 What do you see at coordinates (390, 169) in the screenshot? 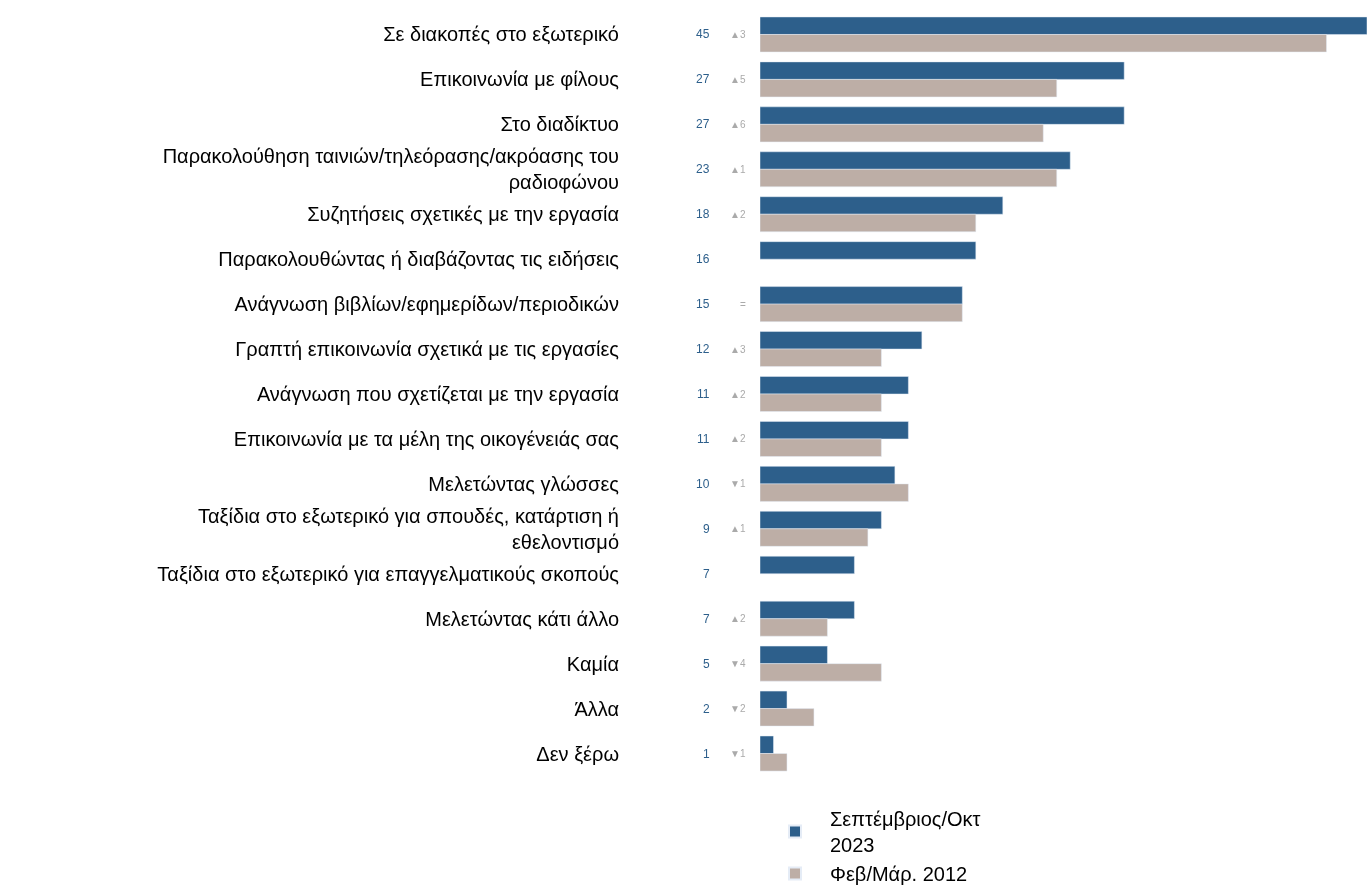
I see `y-tick-label: Παρακολούθηση ταινιών/τηλεόρασης/ακρόασης του ραδιοφώνου` at bounding box center [390, 169].